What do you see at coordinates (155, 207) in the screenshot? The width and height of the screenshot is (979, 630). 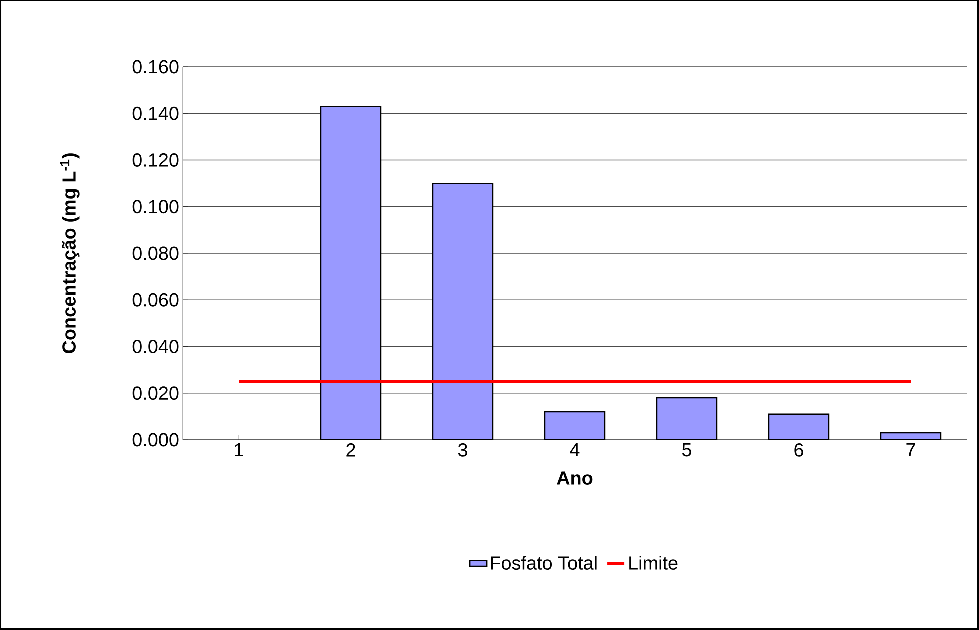 I see `y-tick-label: 0.100` at bounding box center [155, 207].